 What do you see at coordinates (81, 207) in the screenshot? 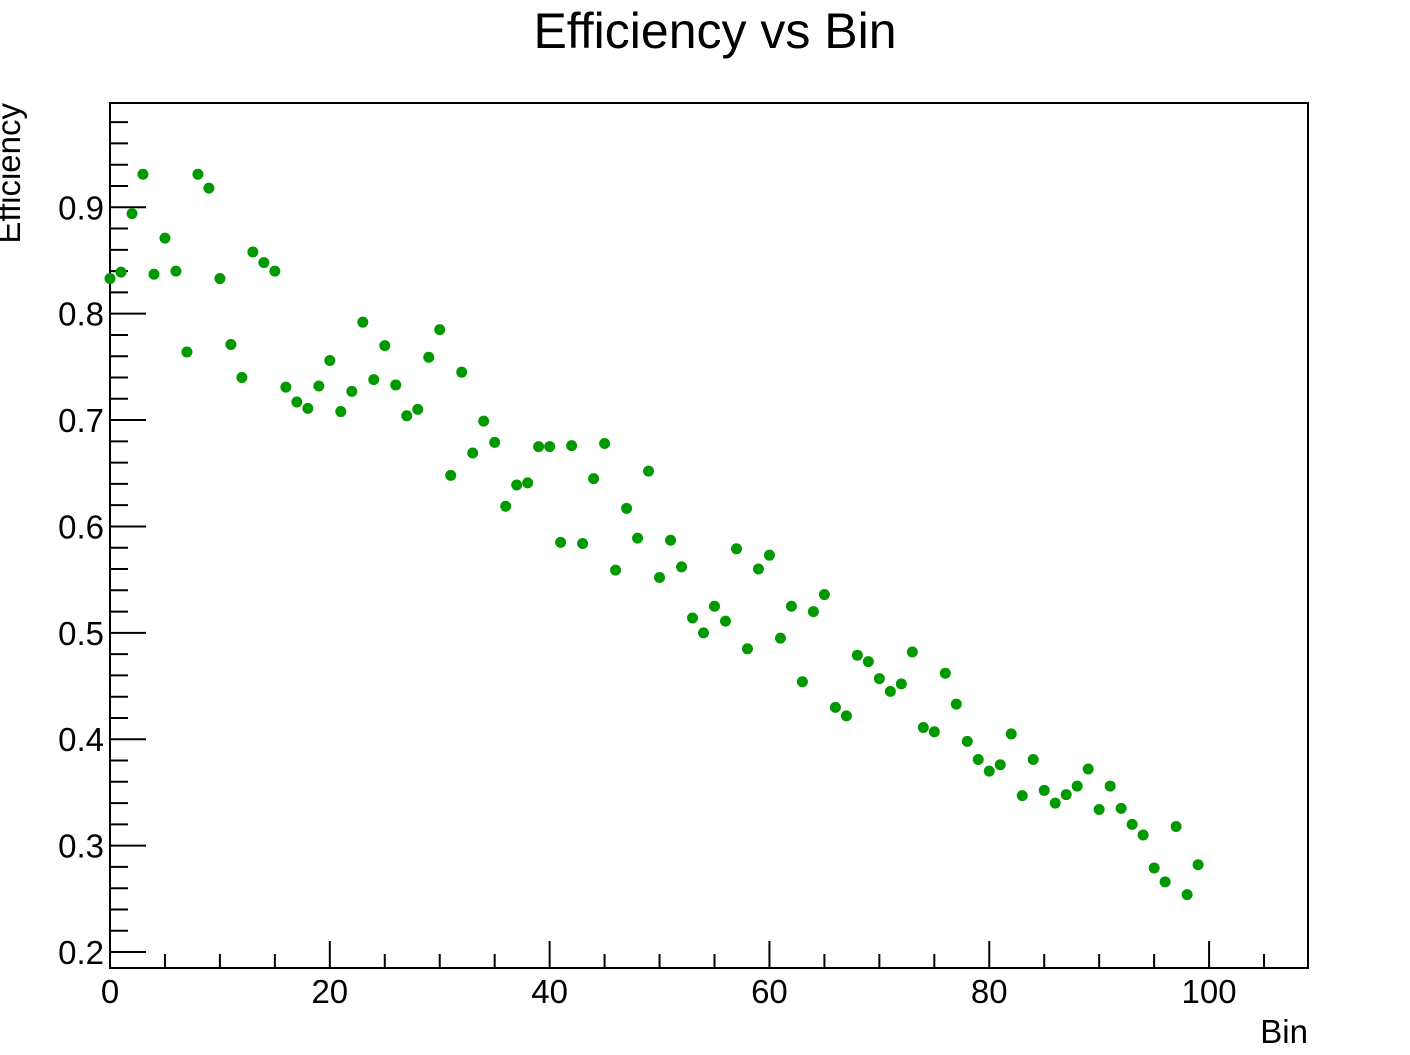
I see `y-tick-label: 0.9` at bounding box center [81, 207].